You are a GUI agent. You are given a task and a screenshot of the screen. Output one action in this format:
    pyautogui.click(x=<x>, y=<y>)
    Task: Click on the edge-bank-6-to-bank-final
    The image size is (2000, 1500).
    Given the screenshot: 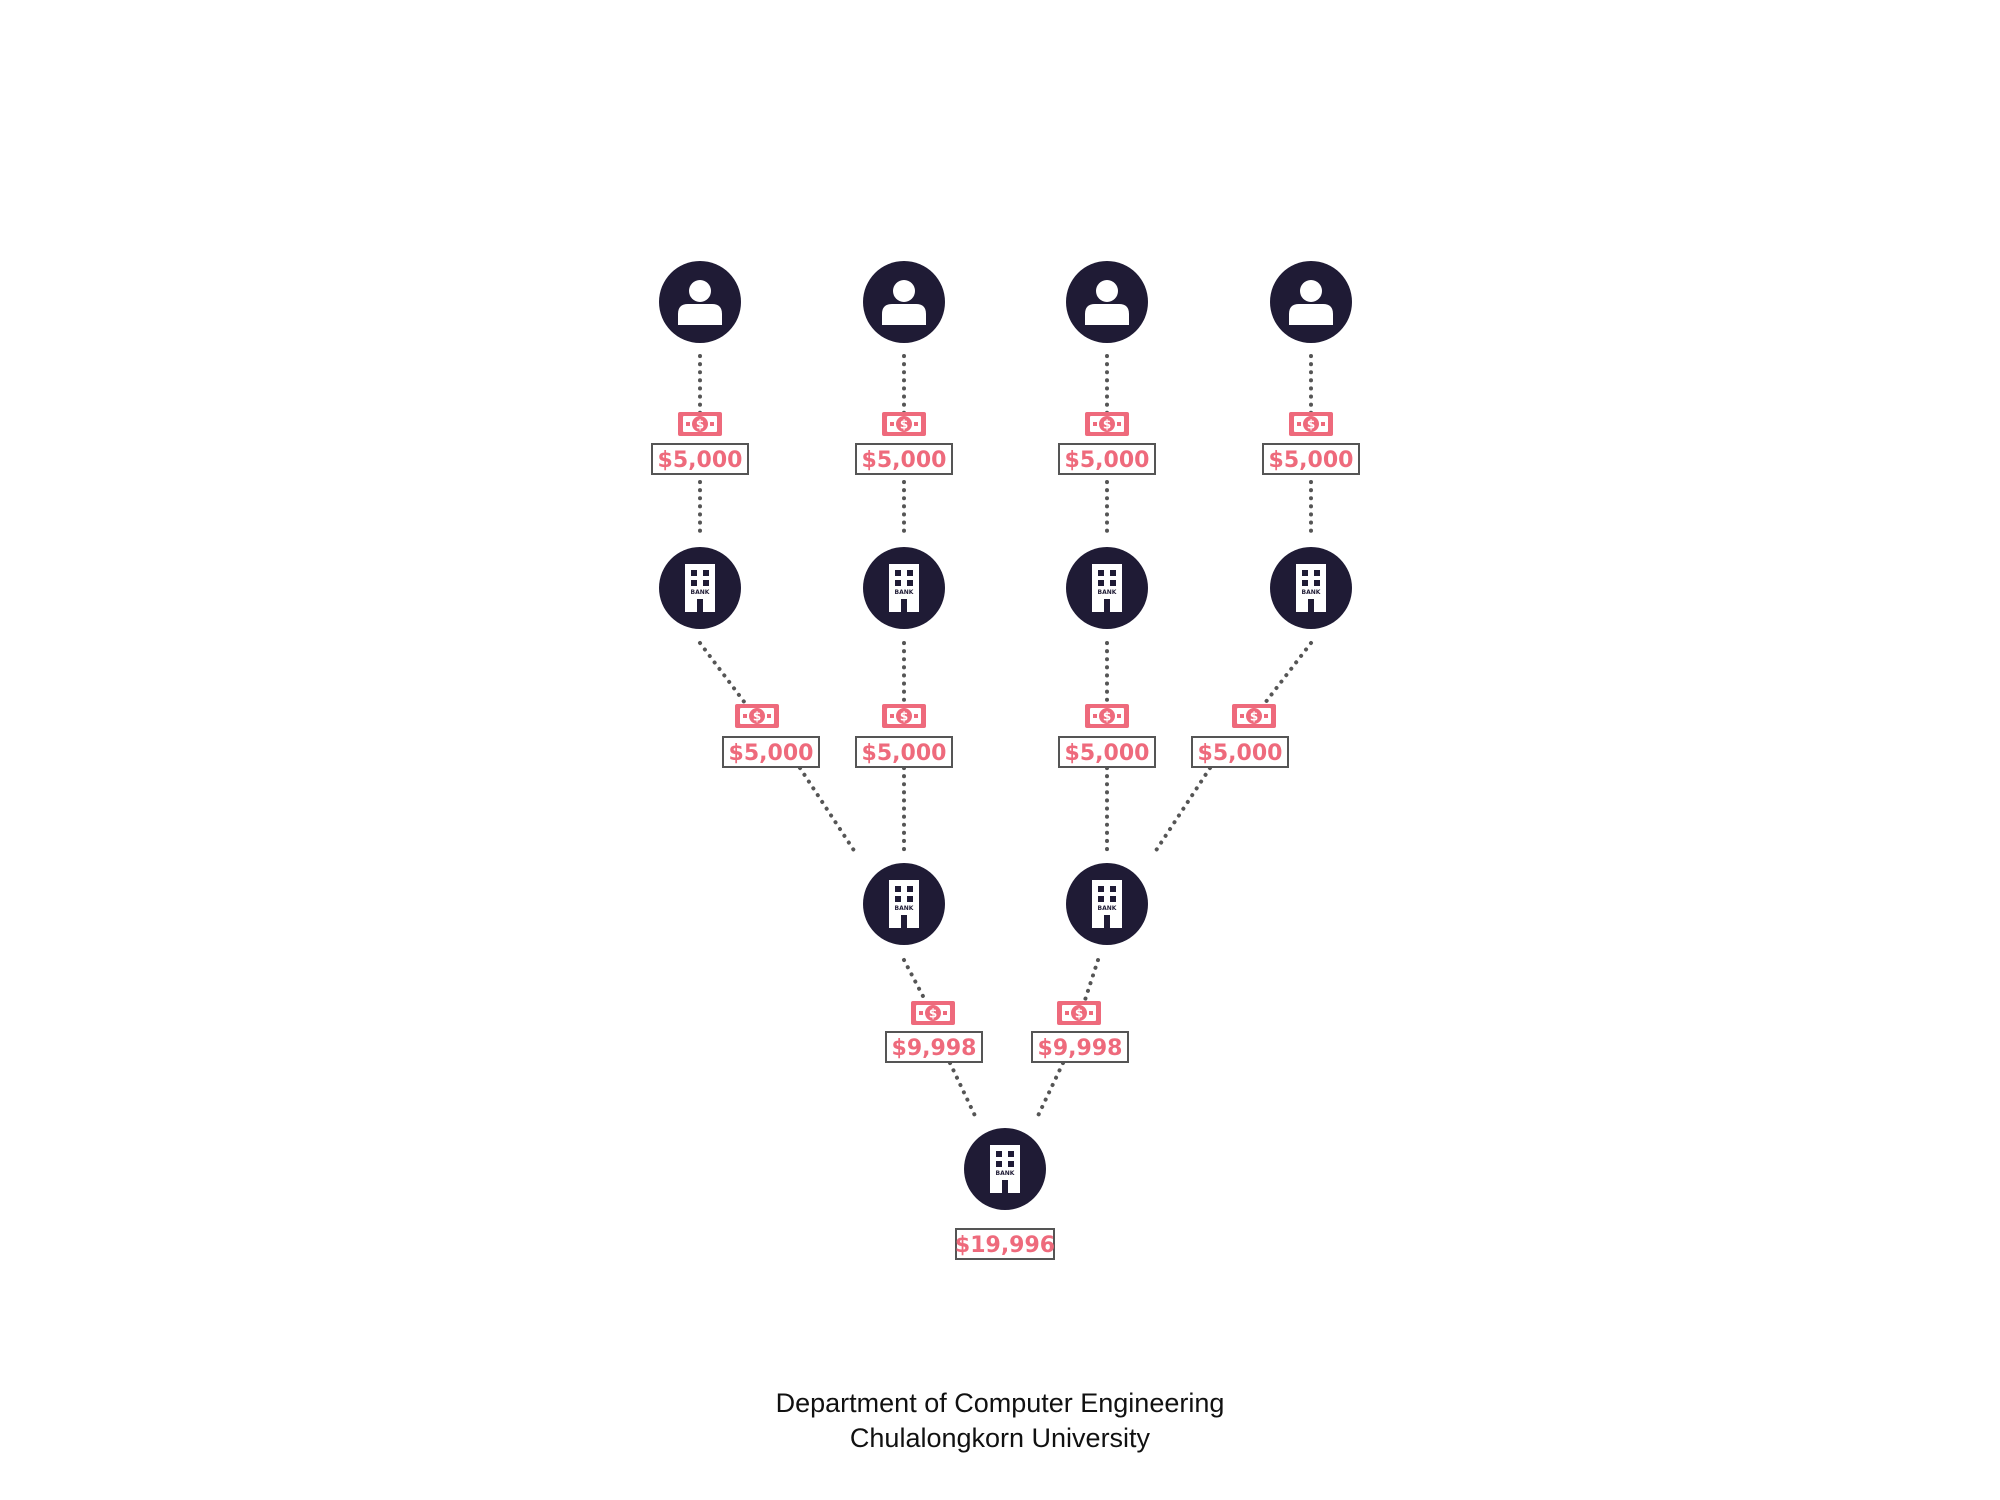 What is the action you would take?
    pyautogui.click(x=1067, y=1040)
    